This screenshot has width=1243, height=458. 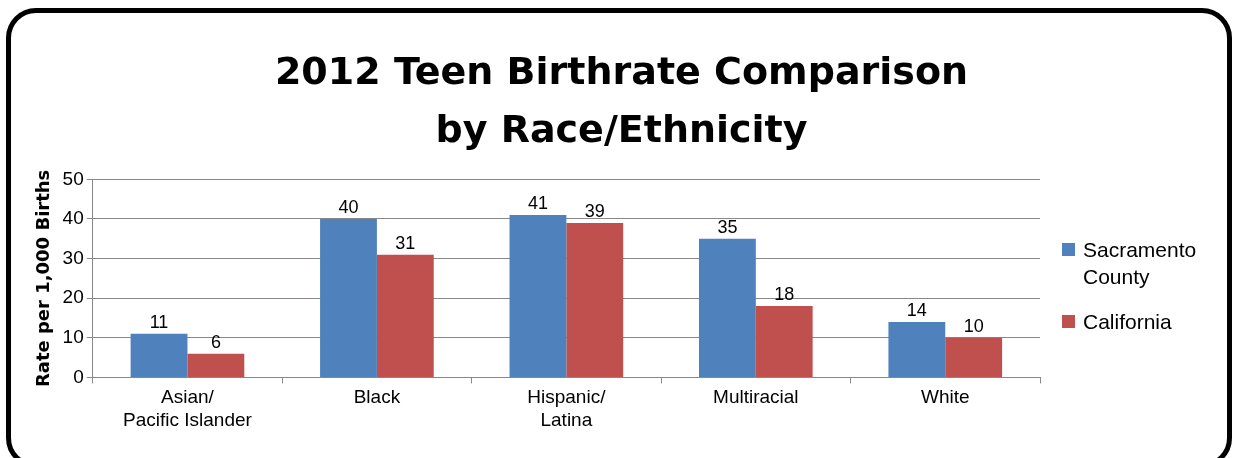 I want to click on y-tick-label: 10, so click(x=73, y=337).